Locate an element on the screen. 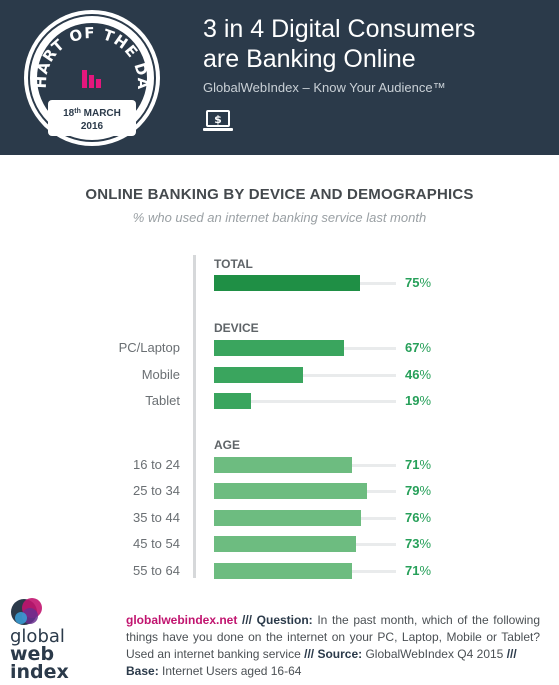 The image size is (559, 685). bar-tablet is located at coordinates (232, 401).